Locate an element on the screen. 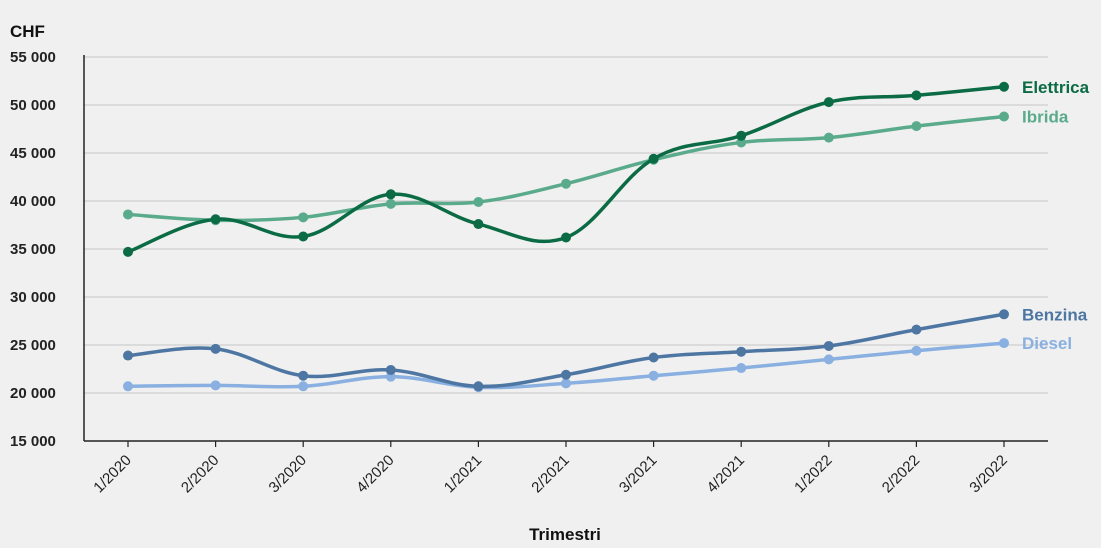 Image resolution: width=1101 pixels, height=548 pixels. x-tick-label: 4/2020 is located at coordinates (375, 474).